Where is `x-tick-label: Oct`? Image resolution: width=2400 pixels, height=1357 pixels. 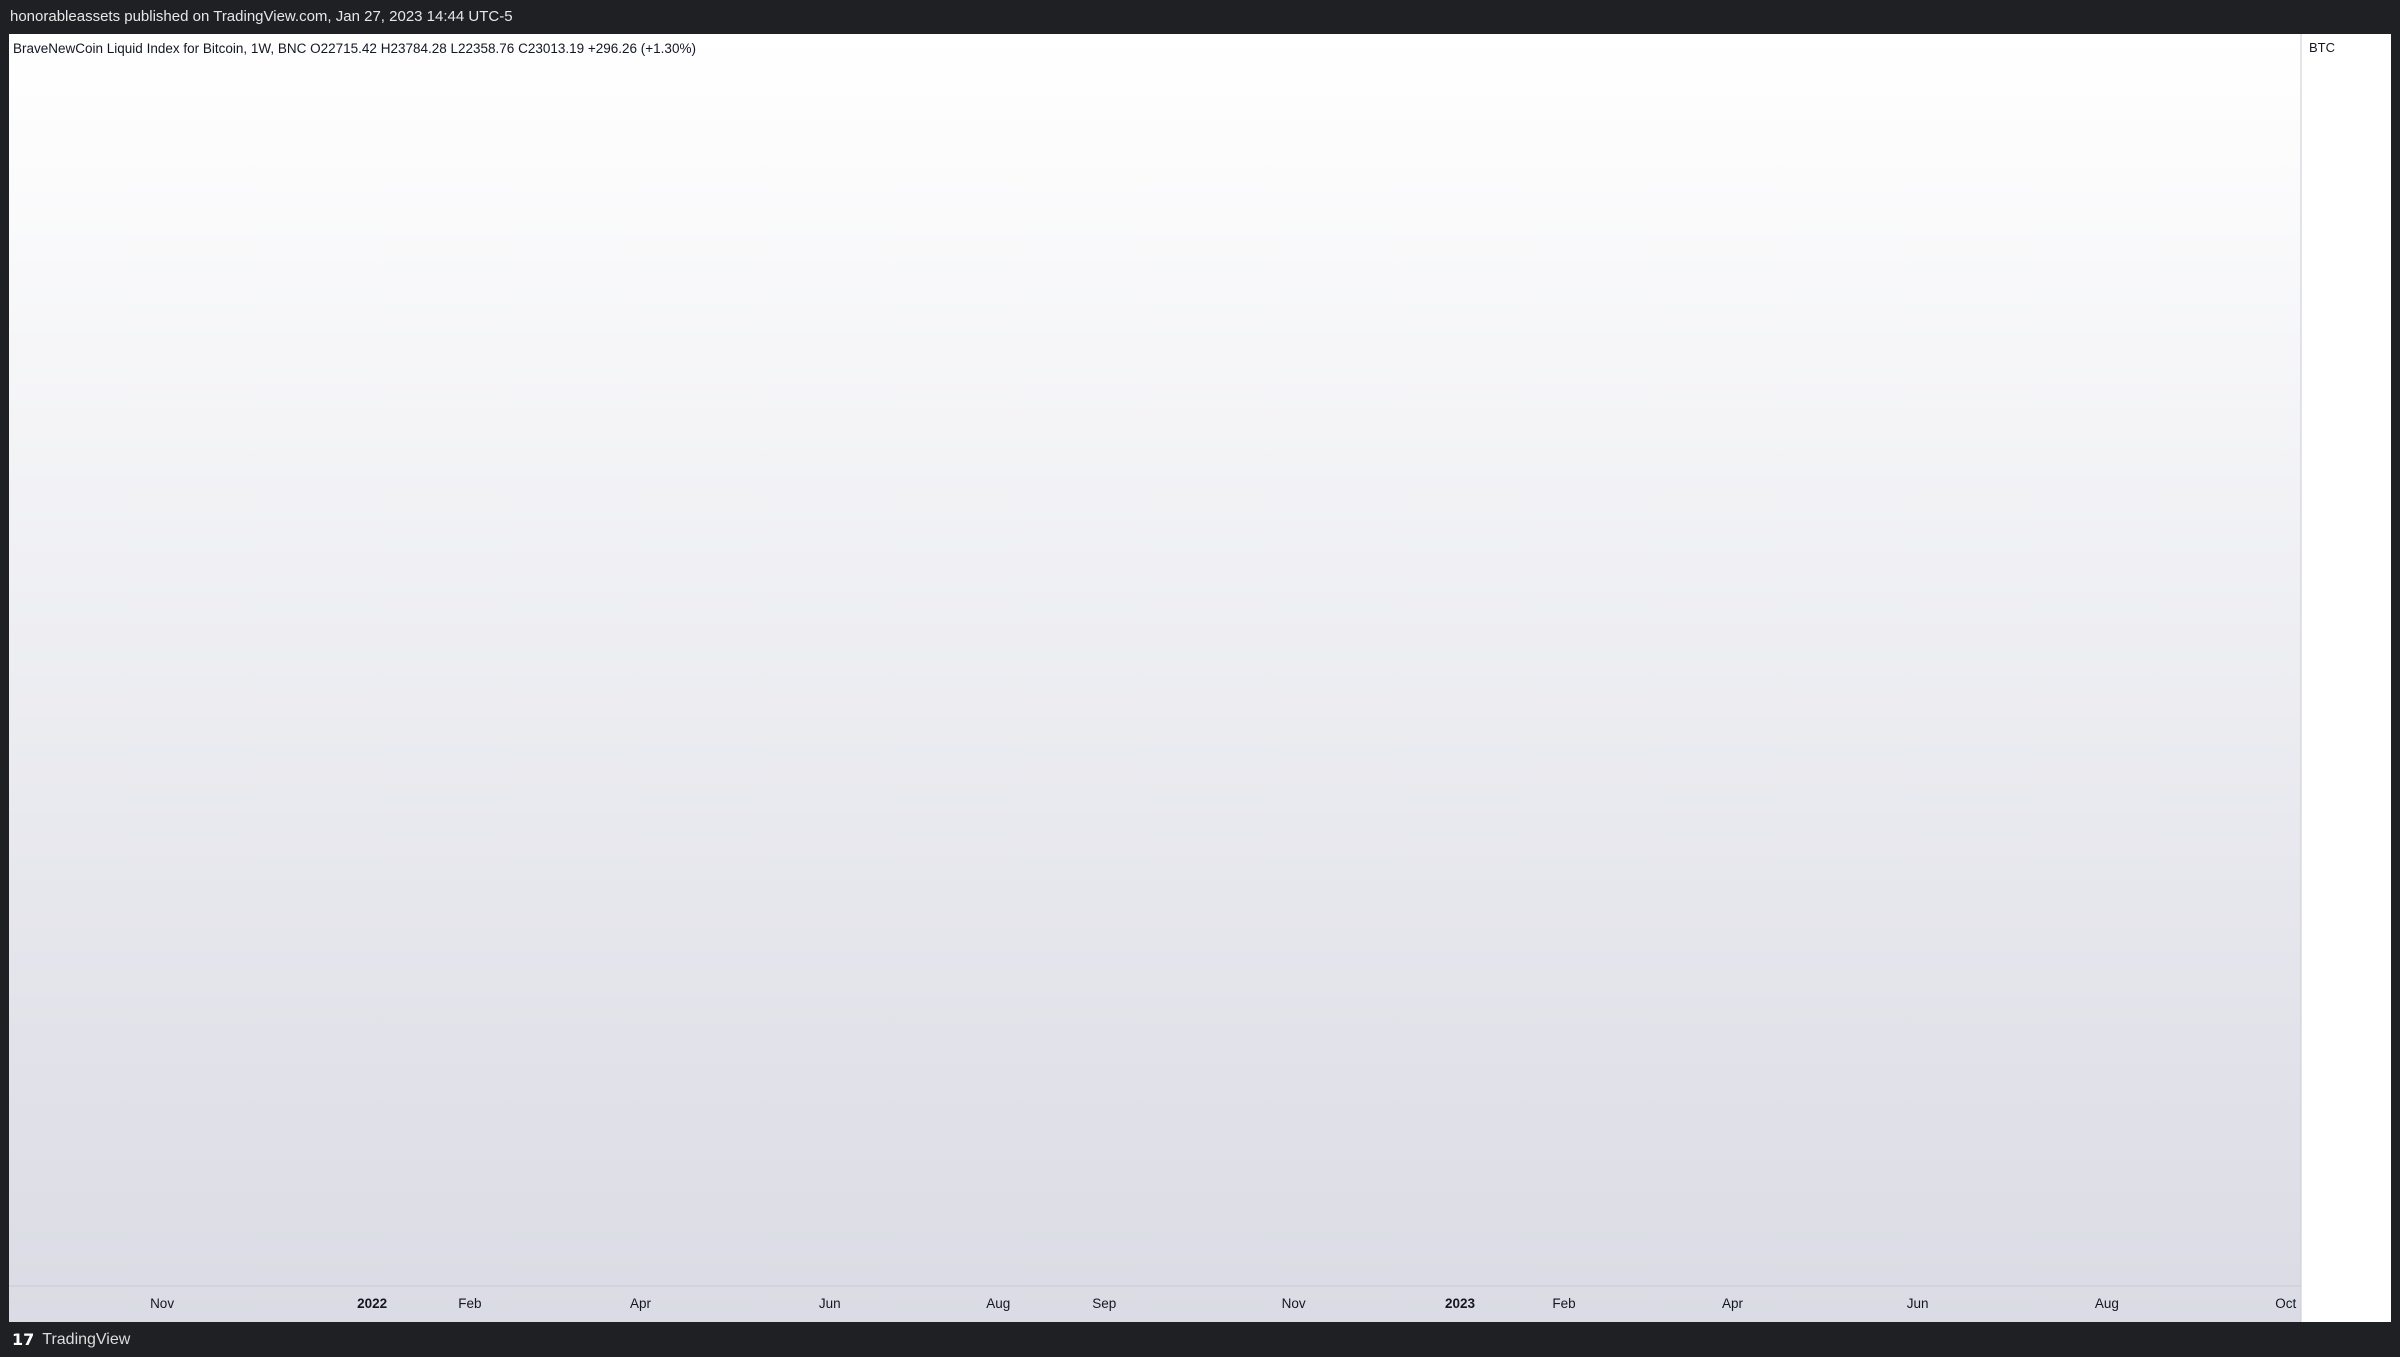
x-tick-label: Oct is located at coordinates (2285, 1303).